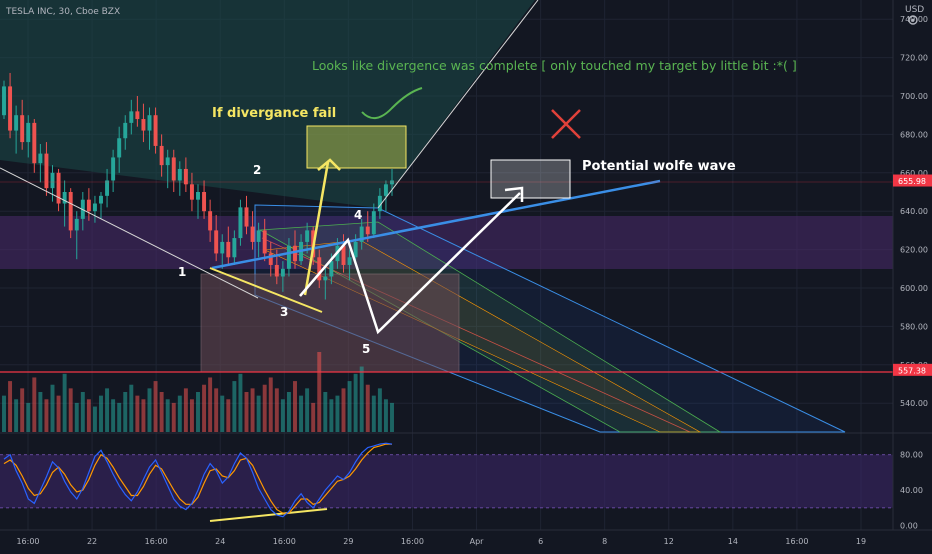  What do you see at coordinates (914, 173) in the screenshot?
I see `price-tick-label: 660.00` at bounding box center [914, 173].